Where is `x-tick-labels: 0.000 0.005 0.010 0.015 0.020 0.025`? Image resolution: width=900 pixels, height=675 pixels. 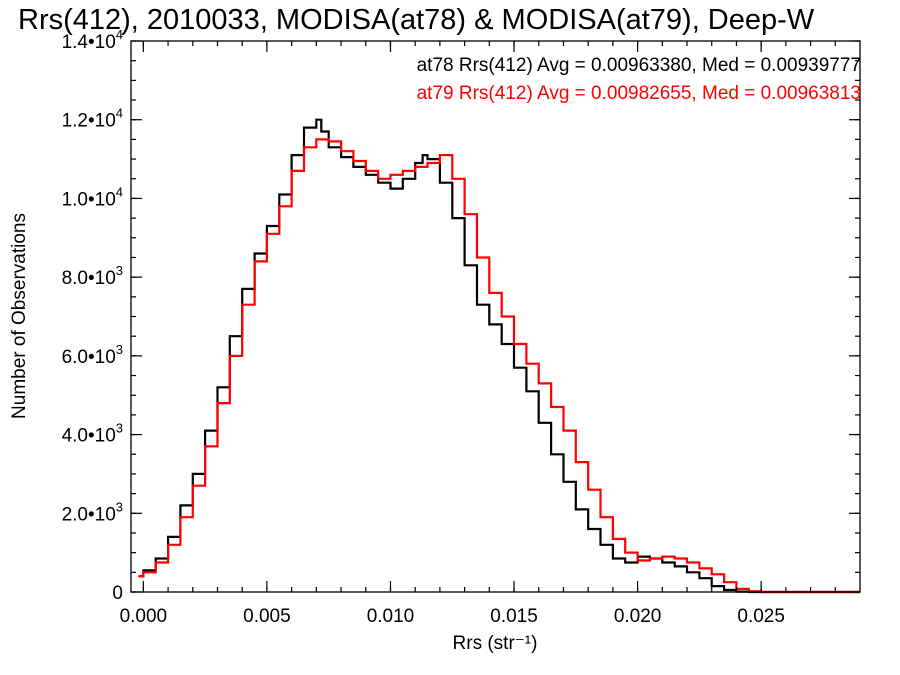
x-tick-labels: 0.000 0.005 0.010 0.015 0.020 0.025 is located at coordinates (452, 616).